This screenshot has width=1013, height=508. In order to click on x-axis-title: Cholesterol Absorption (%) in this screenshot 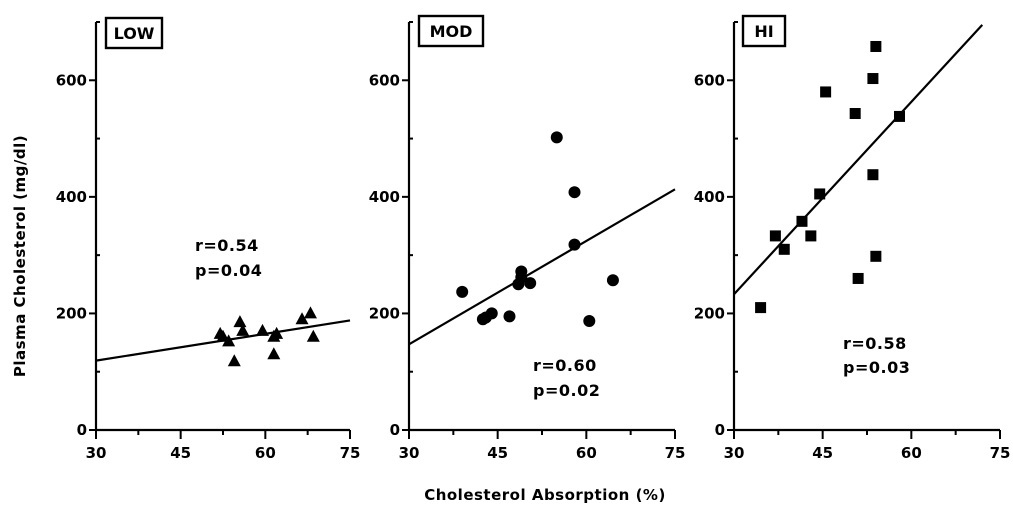, I will do `click(545, 495)`.